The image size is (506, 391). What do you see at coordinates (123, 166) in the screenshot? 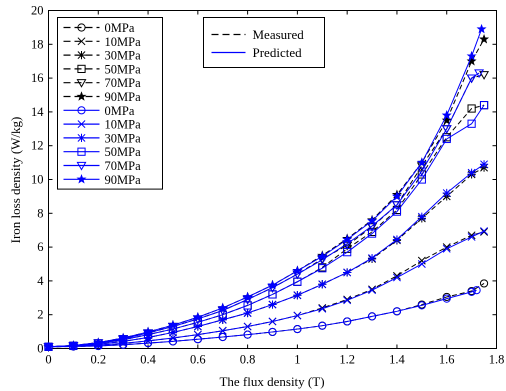
I see `legend-label: 70MPa` at bounding box center [123, 166].